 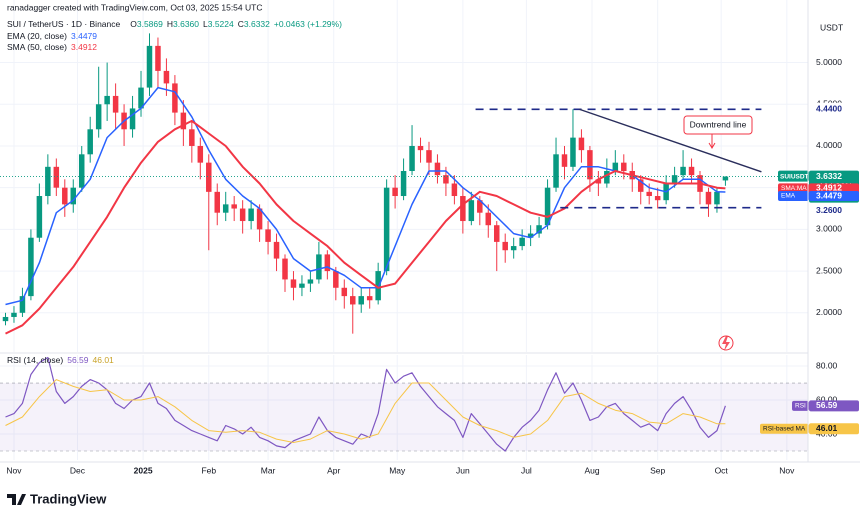 I want to click on level-badge-value: 3.2600, so click(x=829, y=210).